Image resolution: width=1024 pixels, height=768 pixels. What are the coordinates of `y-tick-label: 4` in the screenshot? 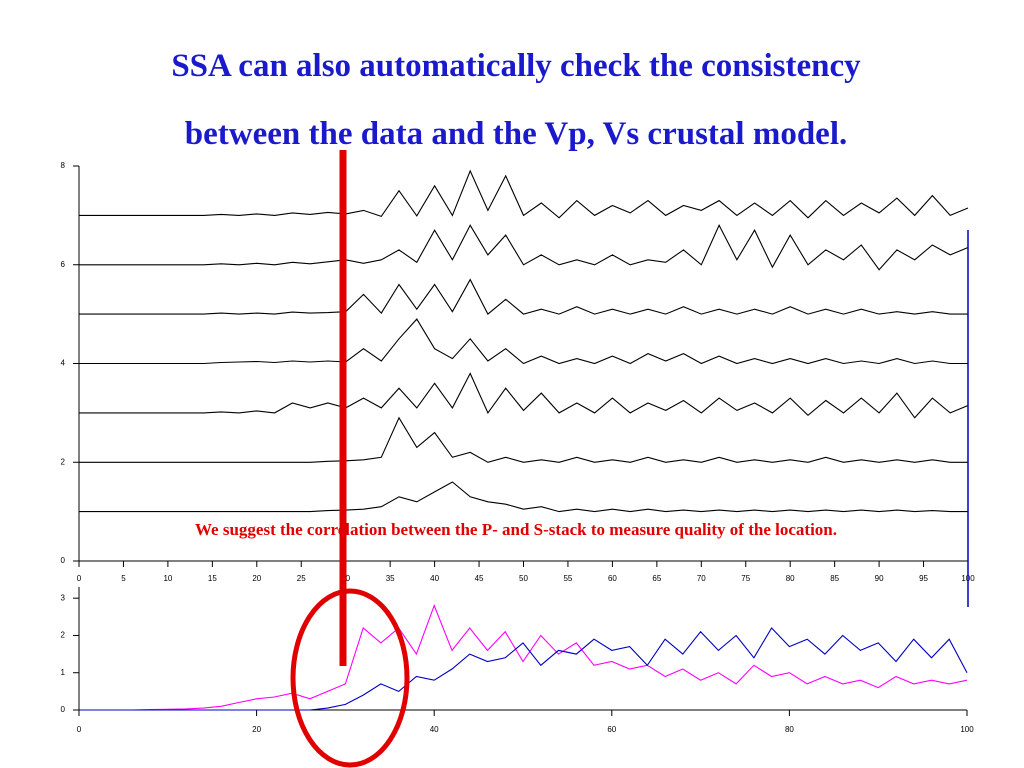 It's located at (63, 363).